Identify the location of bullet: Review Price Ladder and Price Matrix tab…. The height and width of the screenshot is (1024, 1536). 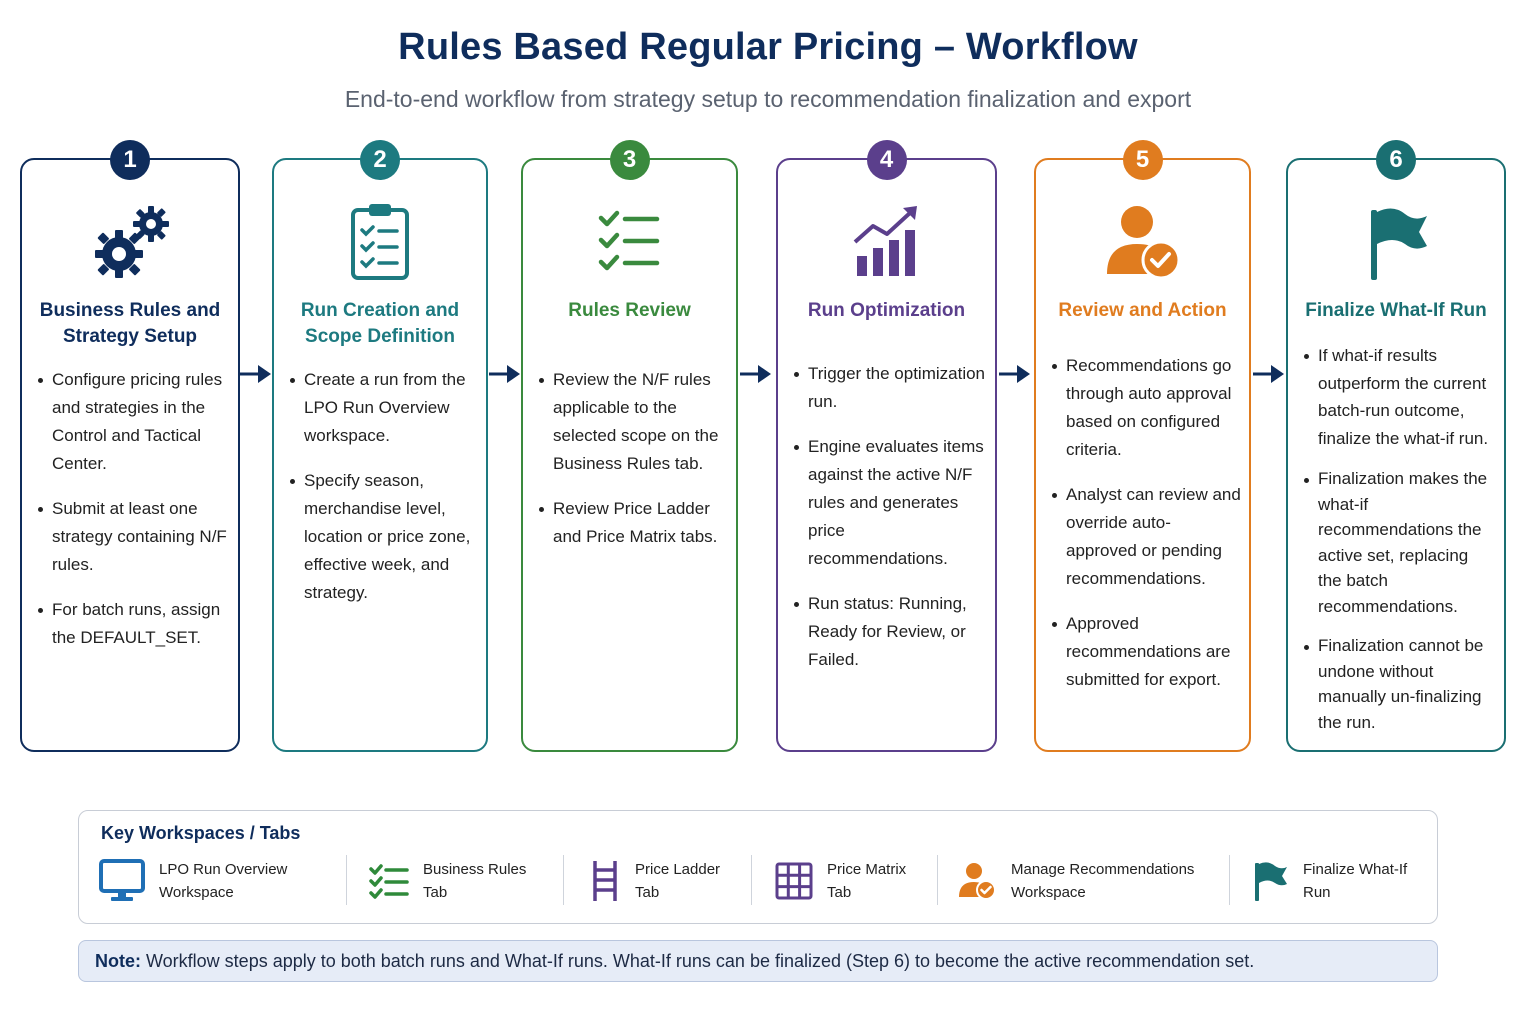
(632, 523).